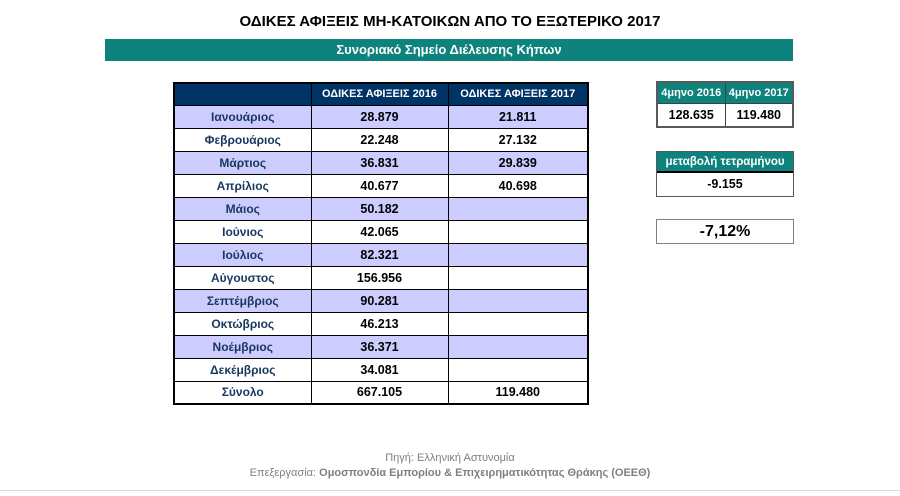 This screenshot has height=496, width=900. Describe the element at coordinates (242, 139) in the screenshot. I see `month-cell: Φεβρουάριος` at that location.